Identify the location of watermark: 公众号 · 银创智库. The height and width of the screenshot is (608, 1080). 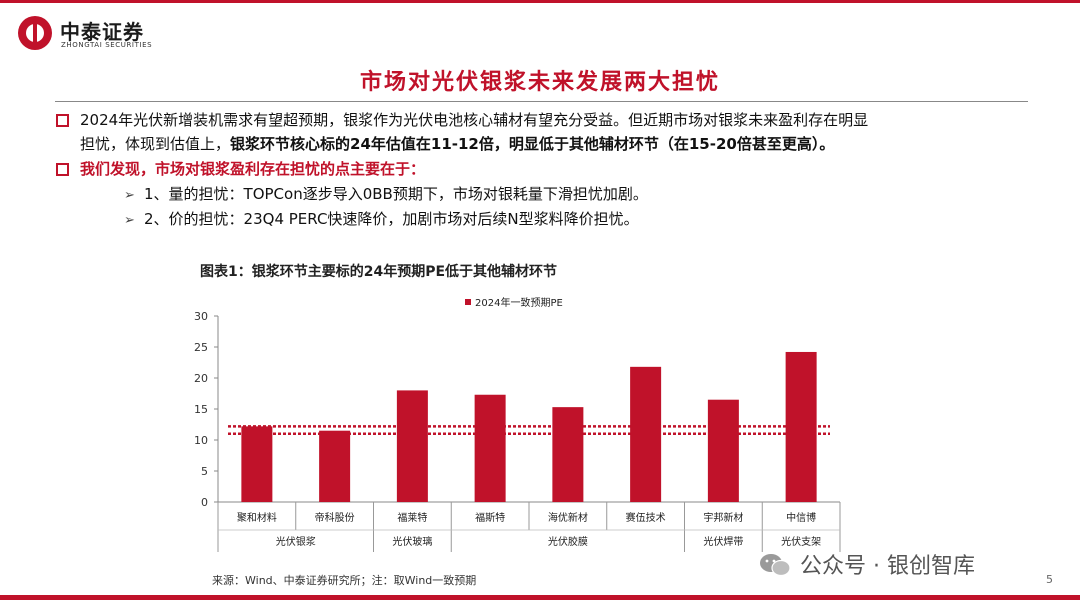
(887, 566).